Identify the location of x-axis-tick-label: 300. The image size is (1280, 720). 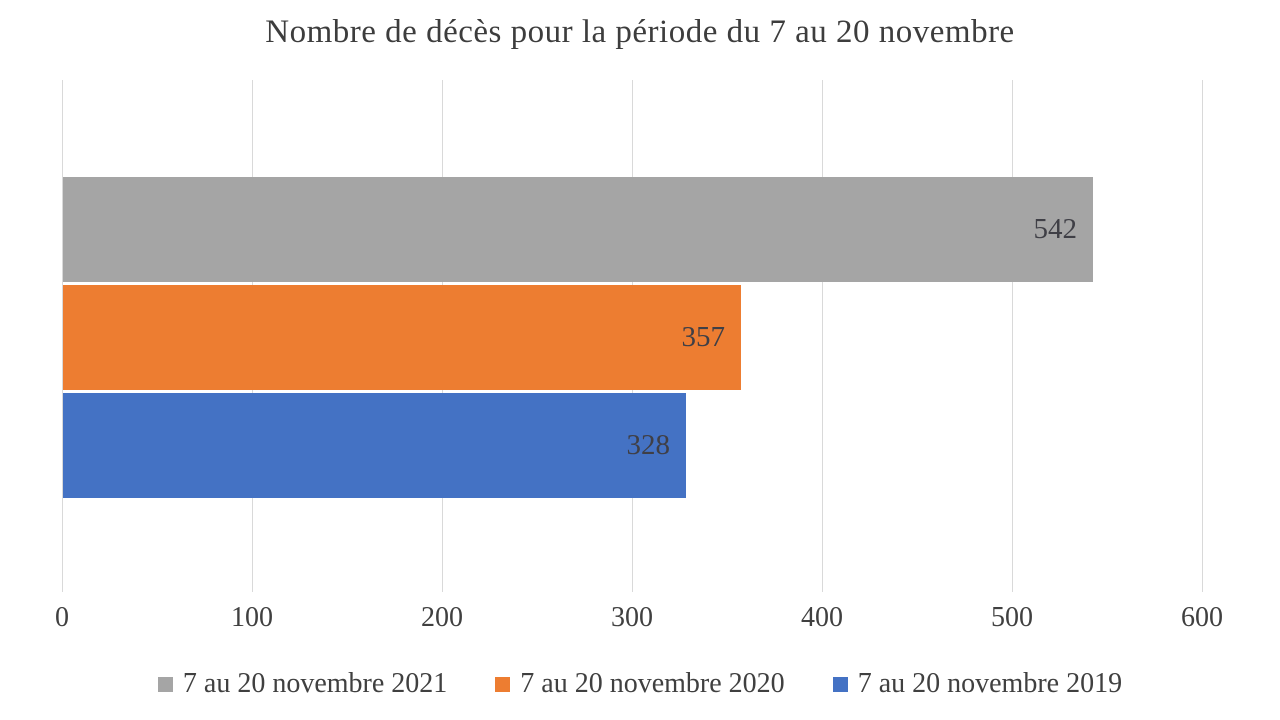
(632, 617).